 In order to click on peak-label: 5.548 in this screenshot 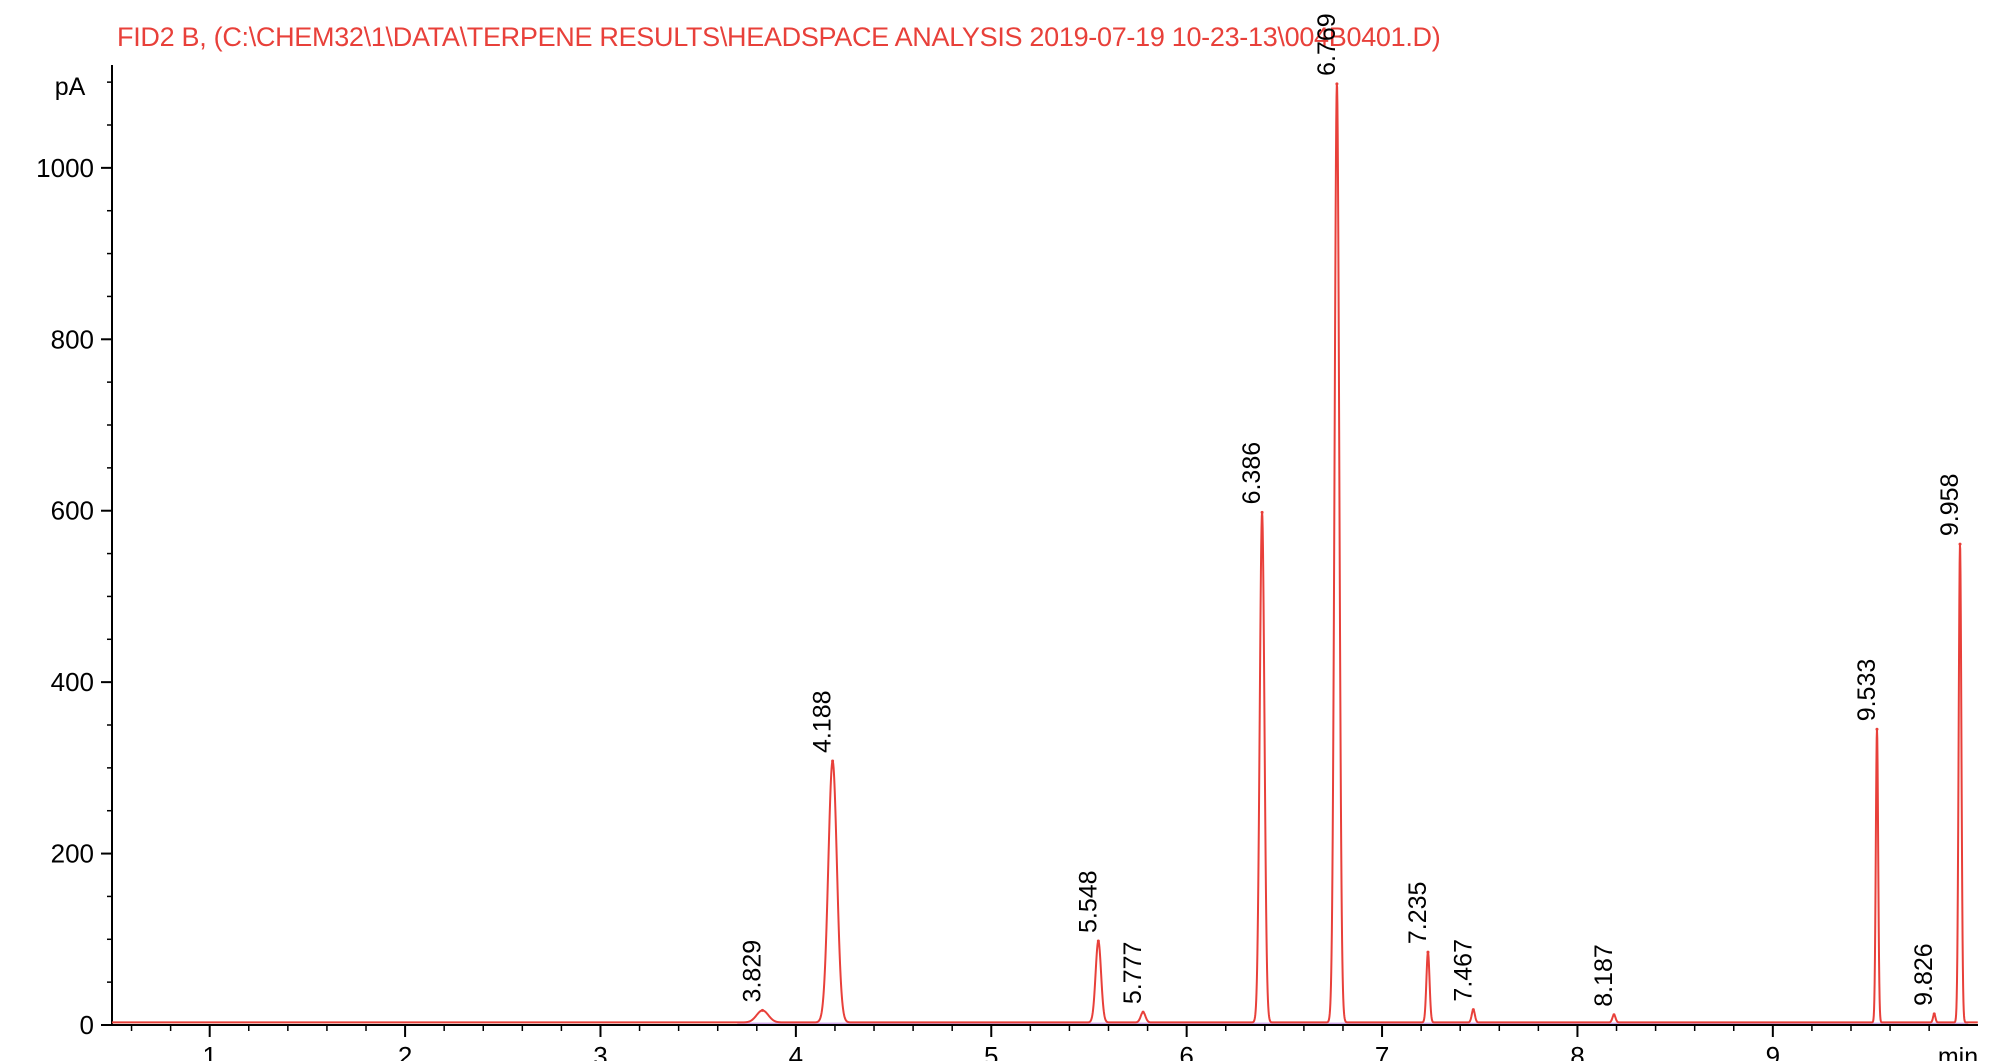, I will do `click(1088, 901)`.